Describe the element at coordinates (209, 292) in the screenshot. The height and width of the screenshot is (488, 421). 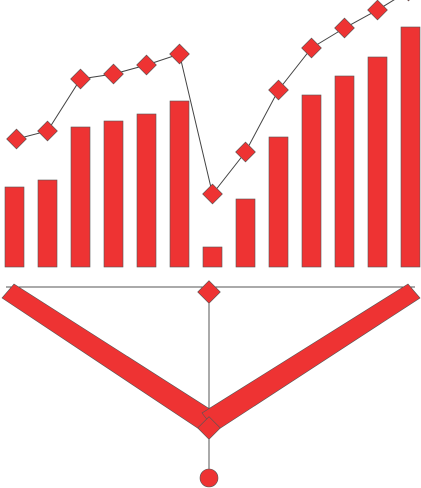
I see `top-diamond` at that location.